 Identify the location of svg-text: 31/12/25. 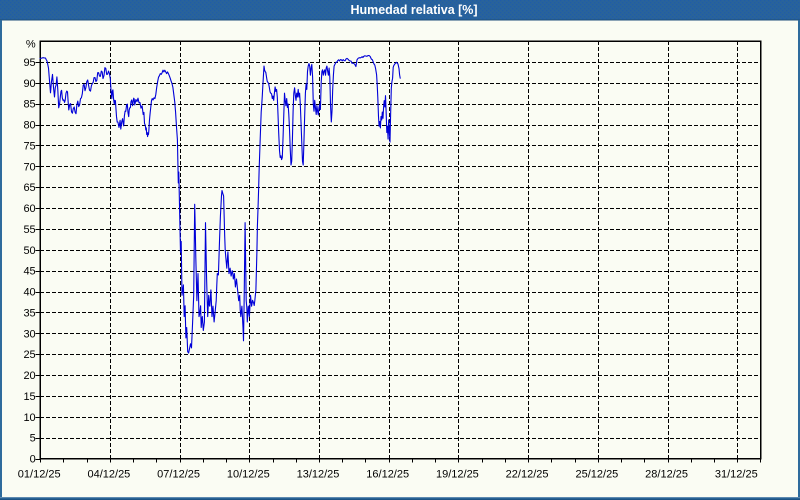
(736, 474).